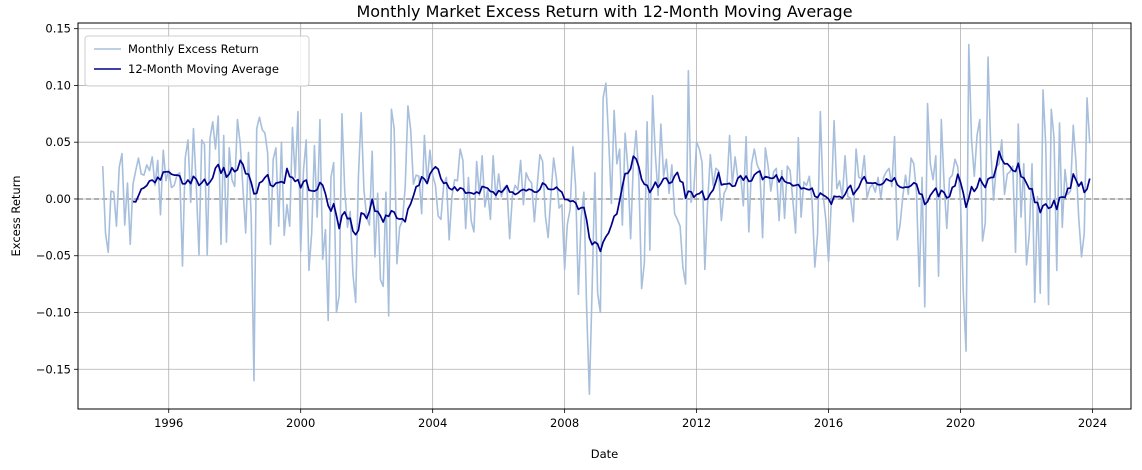 This screenshot has width=1142, height=470. I want to click on y-tick-label-3: 0.00, so click(58, 199).